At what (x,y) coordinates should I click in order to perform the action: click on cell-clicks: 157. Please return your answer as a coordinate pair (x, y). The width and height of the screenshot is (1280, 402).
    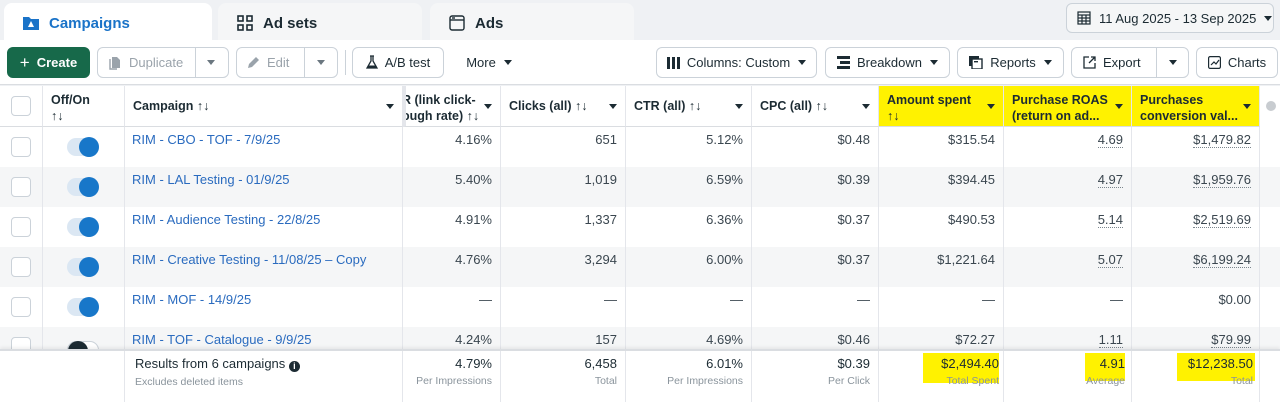
    Looking at the image, I should click on (563, 347).